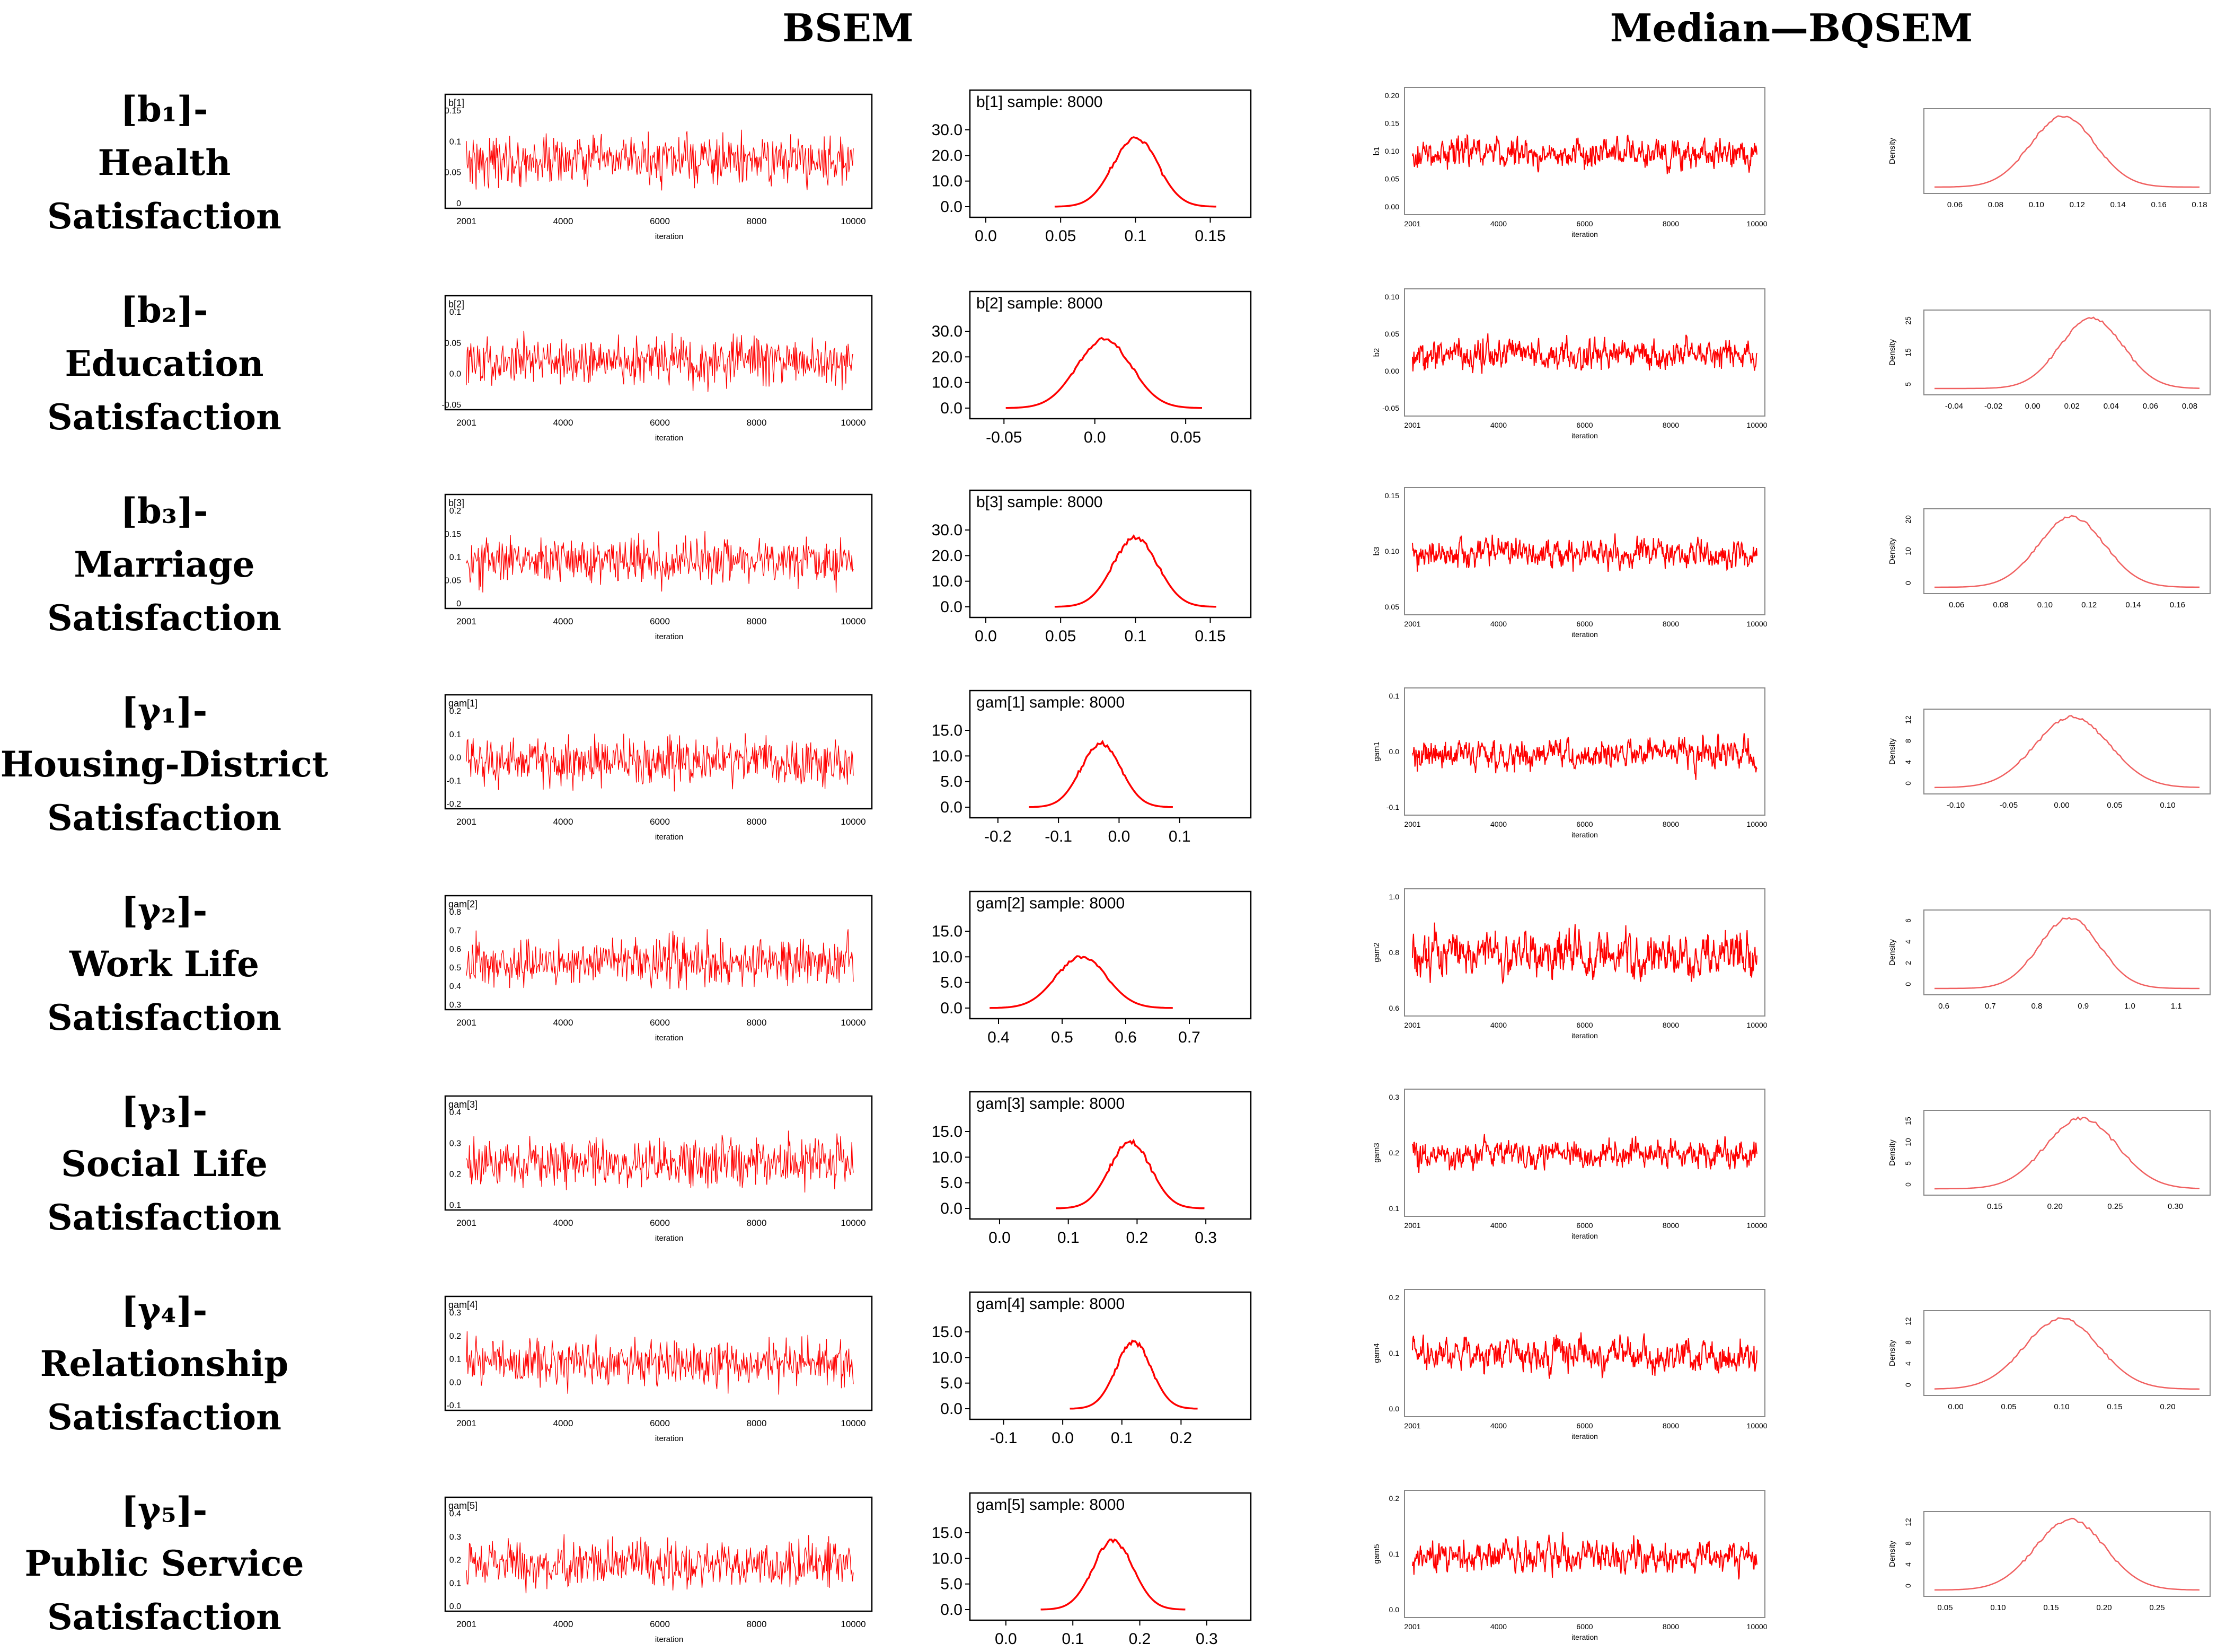  I want to click on bsem-trace-title: gam[5], so click(463, 1505).